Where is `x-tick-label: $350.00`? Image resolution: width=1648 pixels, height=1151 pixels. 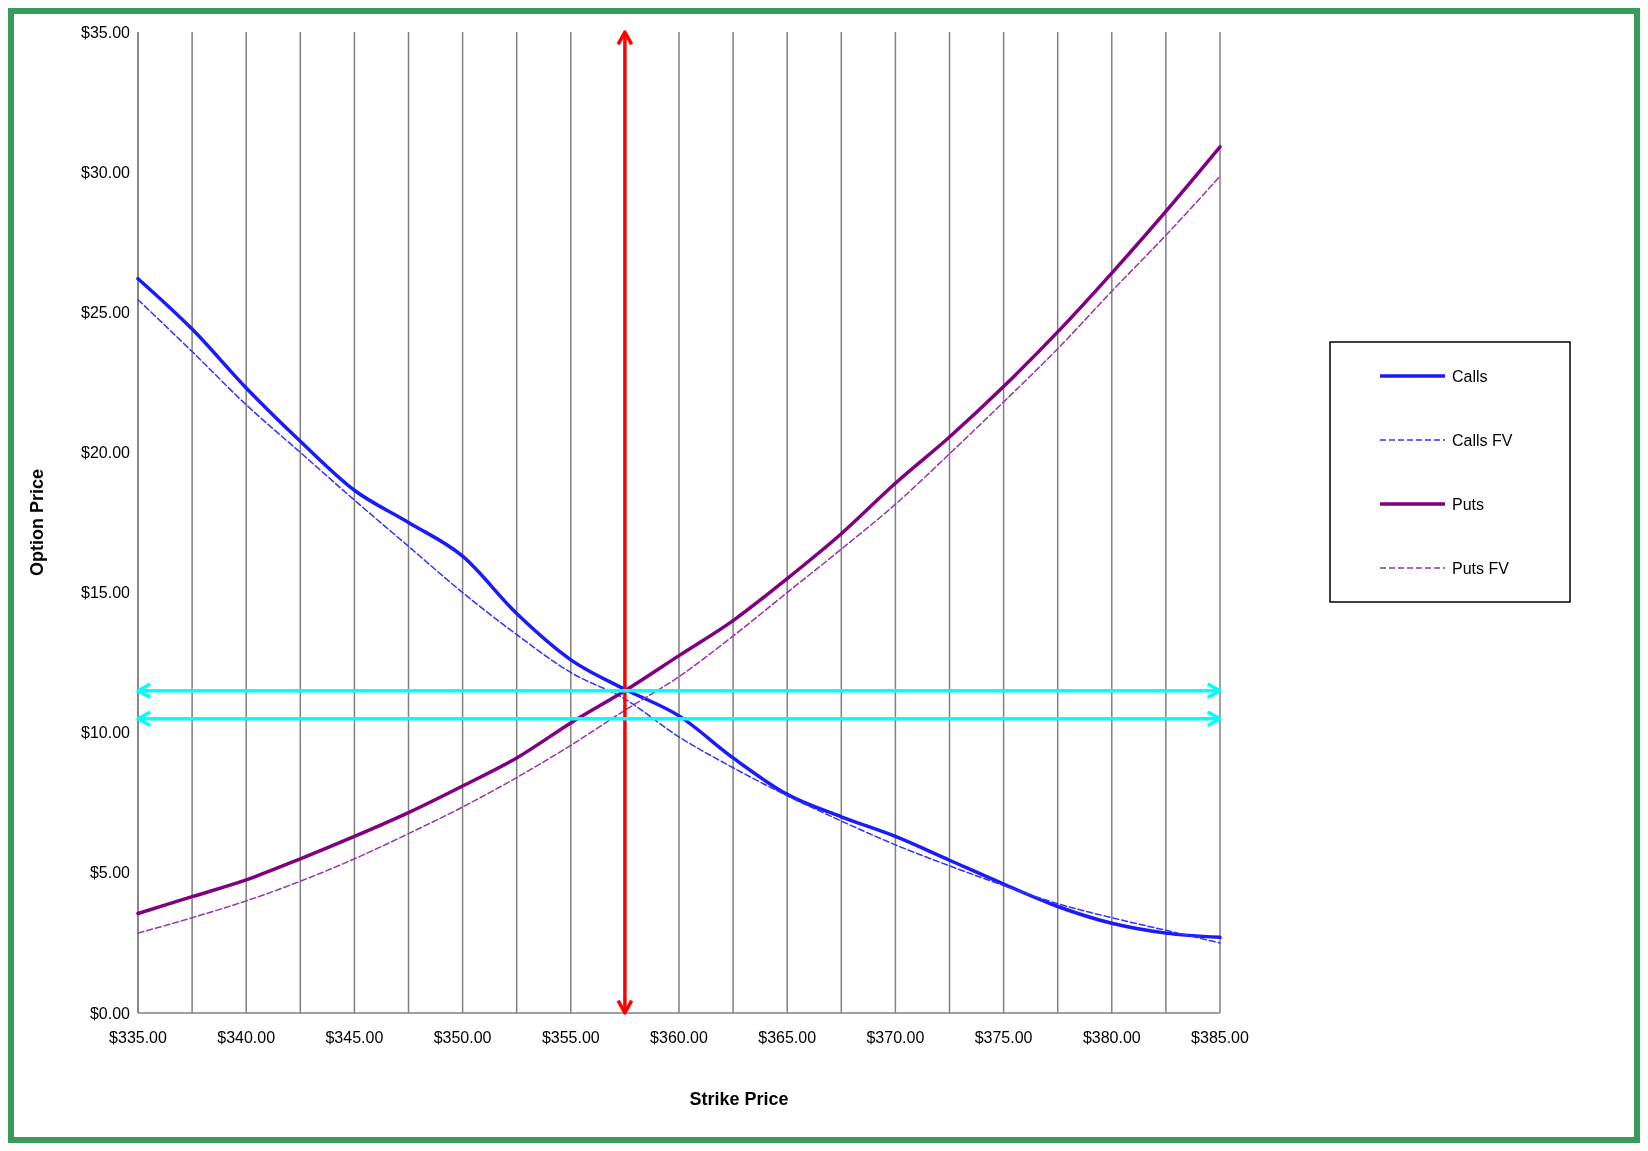 x-tick-label: $350.00 is located at coordinates (462, 1037).